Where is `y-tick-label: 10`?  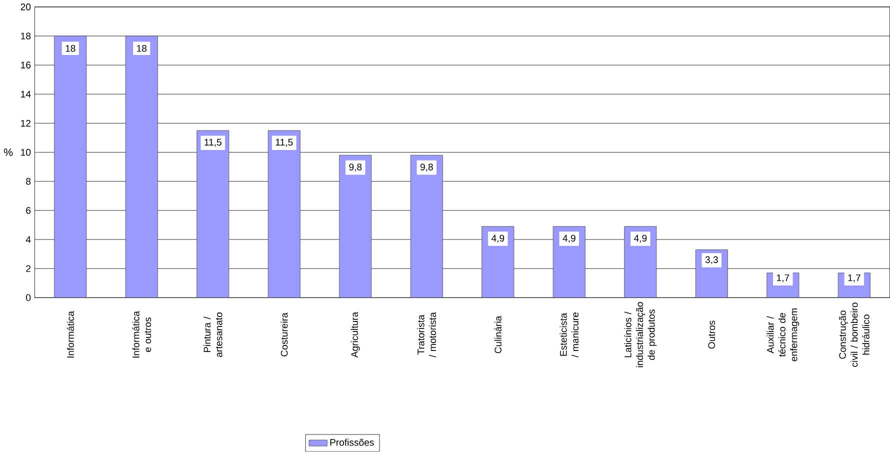
y-tick-label: 10 is located at coordinates (26, 152).